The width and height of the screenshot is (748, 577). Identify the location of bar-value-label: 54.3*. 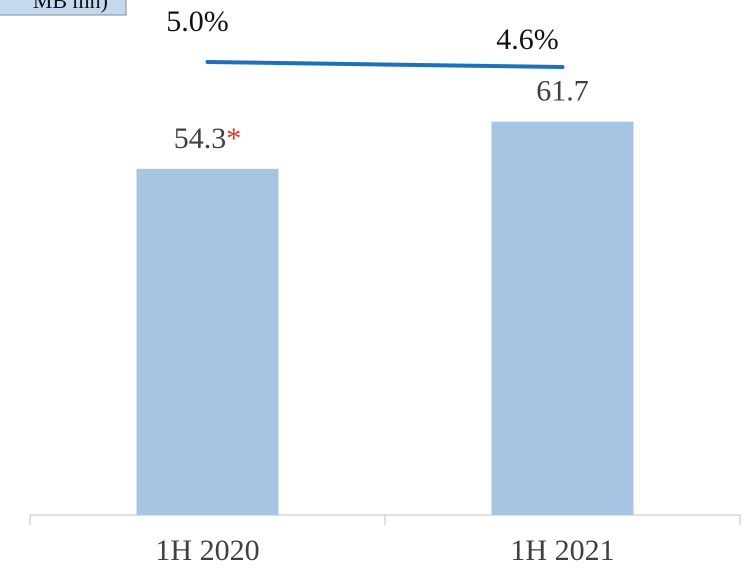
(208, 138).